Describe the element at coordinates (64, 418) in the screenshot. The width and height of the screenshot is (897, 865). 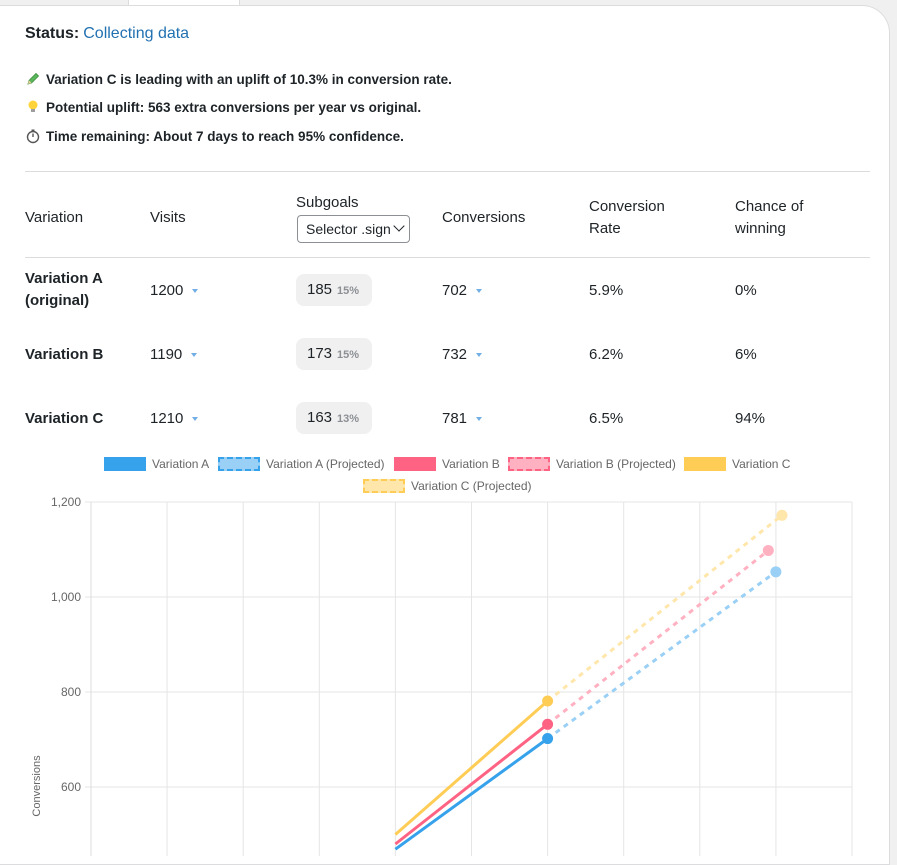
I see `row-name: Variation C` at that location.